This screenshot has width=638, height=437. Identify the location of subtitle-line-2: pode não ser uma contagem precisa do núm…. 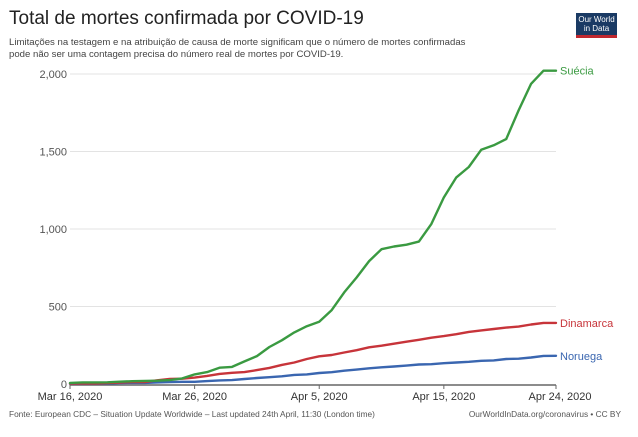
(176, 54).